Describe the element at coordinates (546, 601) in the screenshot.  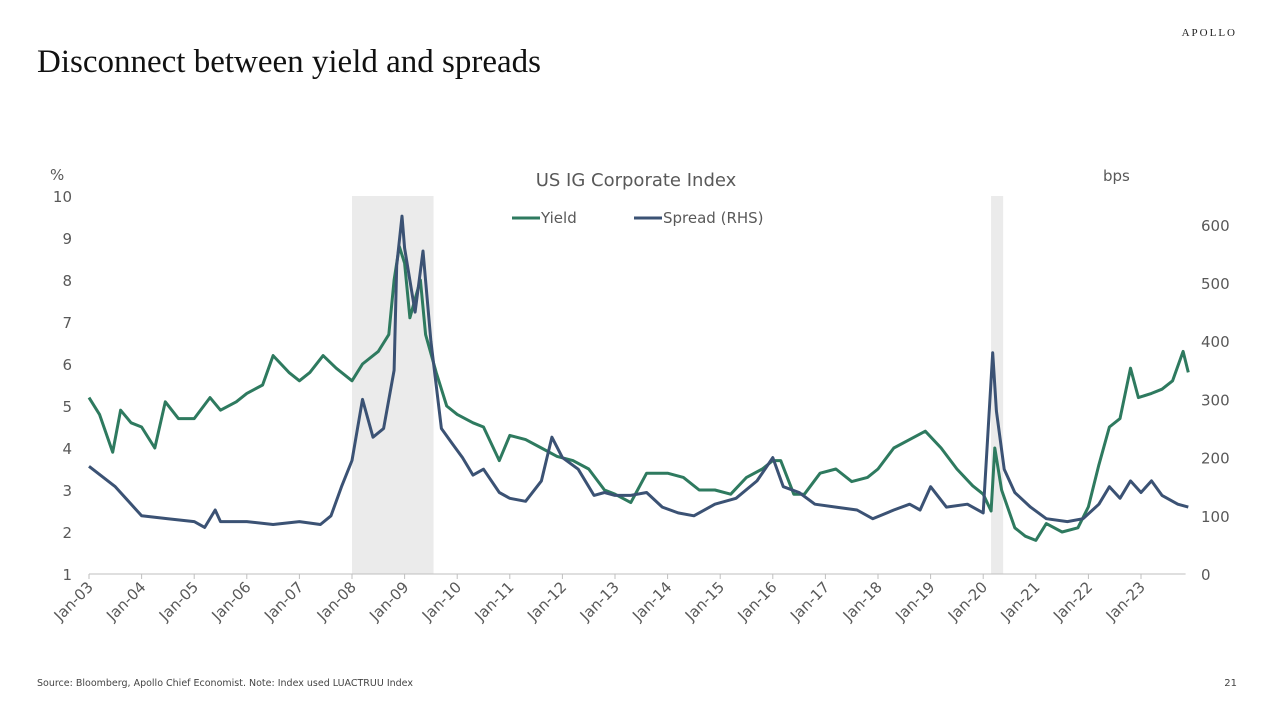
I see `x-tick-label: Jan-12` at that location.